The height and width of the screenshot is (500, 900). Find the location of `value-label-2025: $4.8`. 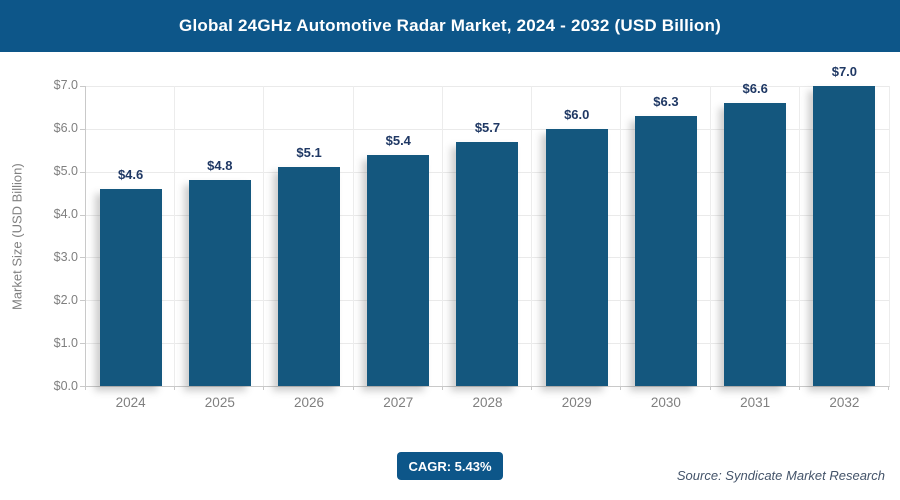

value-label-2025: $4.8 is located at coordinates (220, 166).